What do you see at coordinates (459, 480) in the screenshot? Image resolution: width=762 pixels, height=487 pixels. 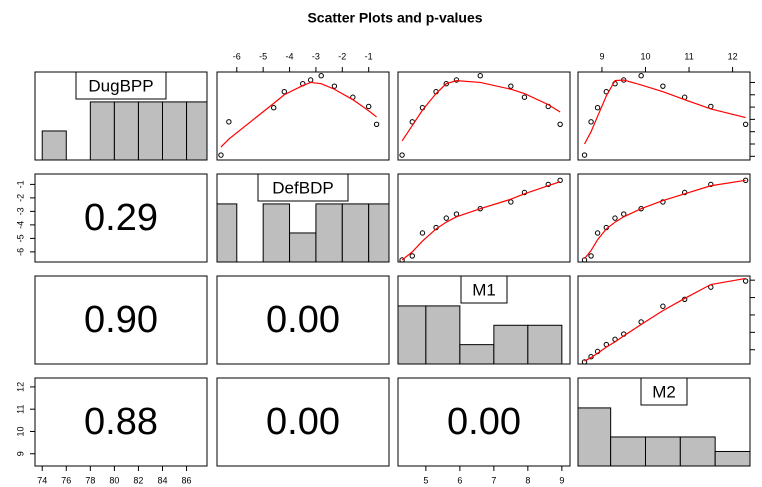 I see `x-tick-label: 6` at bounding box center [459, 480].